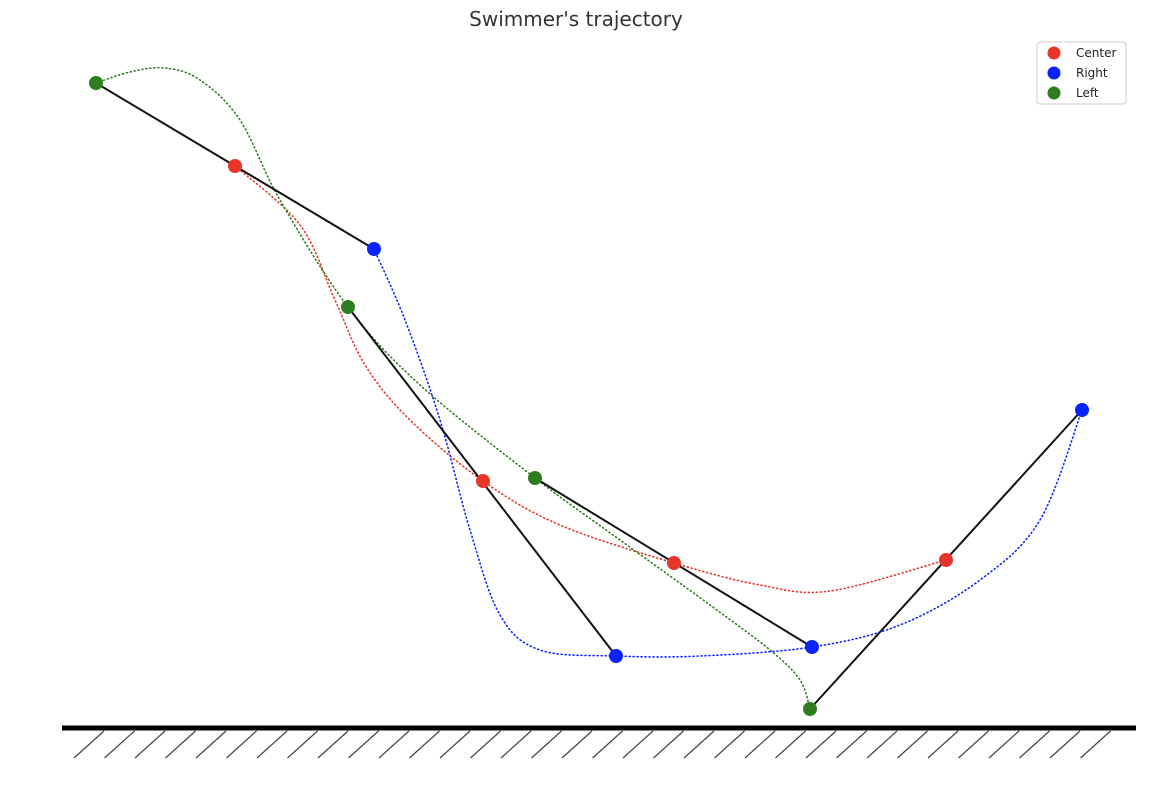 The image size is (1166, 788). Describe the element at coordinates (1054, 93) in the screenshot. I see `legend-marker-left` at that location.